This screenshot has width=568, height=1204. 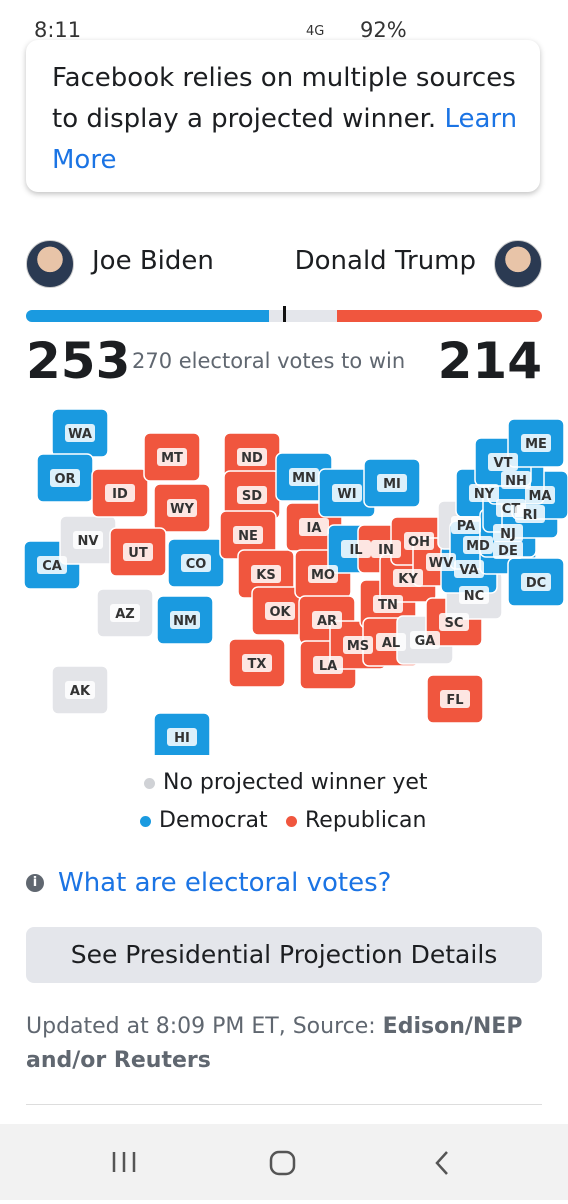 I want to click on state-label: MA, so click(x=540, y=496).